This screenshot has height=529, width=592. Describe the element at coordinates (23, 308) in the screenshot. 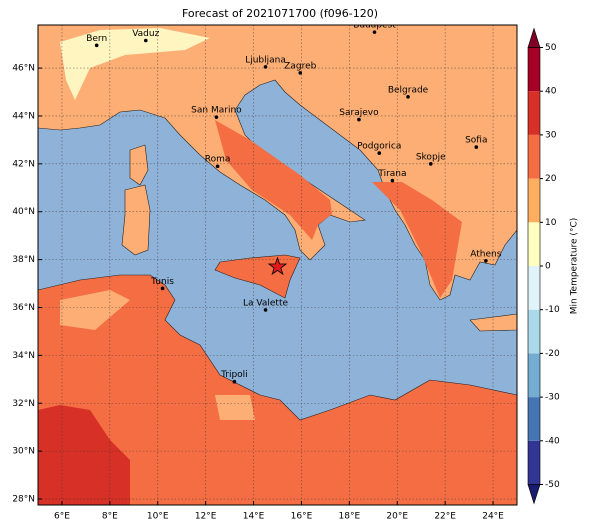

I see `y-tick-label: 36°N` at that location.